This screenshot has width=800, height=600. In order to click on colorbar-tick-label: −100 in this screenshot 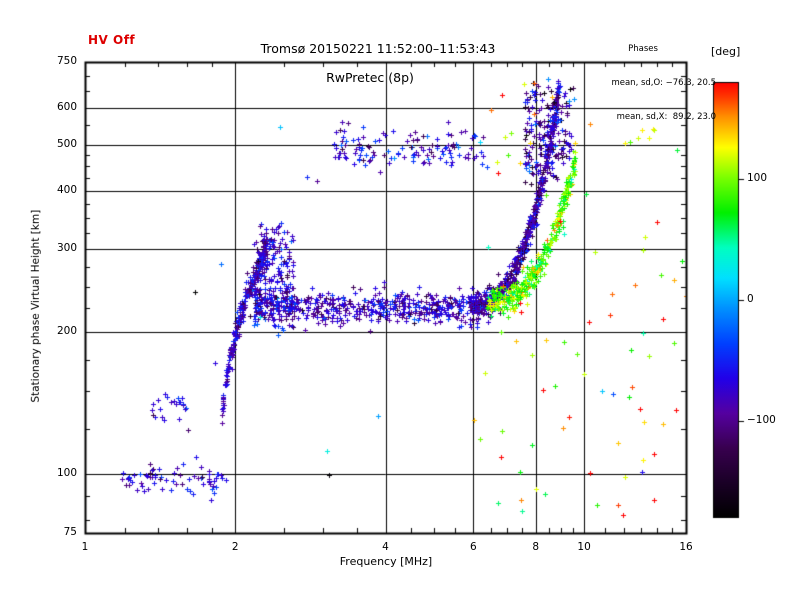, I will do `click(761, 420)`.